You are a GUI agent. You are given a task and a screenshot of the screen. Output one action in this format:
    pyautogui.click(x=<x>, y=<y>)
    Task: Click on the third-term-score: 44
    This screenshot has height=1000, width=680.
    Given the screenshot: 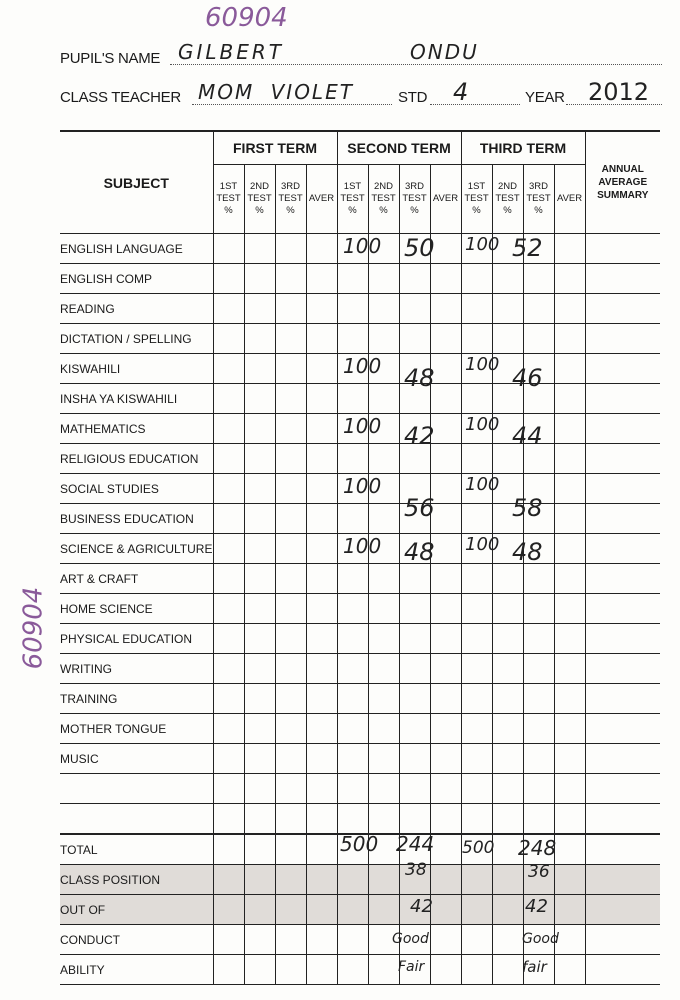 What is the action you would take?
    pyautogui.click(x=527, y=436)
    